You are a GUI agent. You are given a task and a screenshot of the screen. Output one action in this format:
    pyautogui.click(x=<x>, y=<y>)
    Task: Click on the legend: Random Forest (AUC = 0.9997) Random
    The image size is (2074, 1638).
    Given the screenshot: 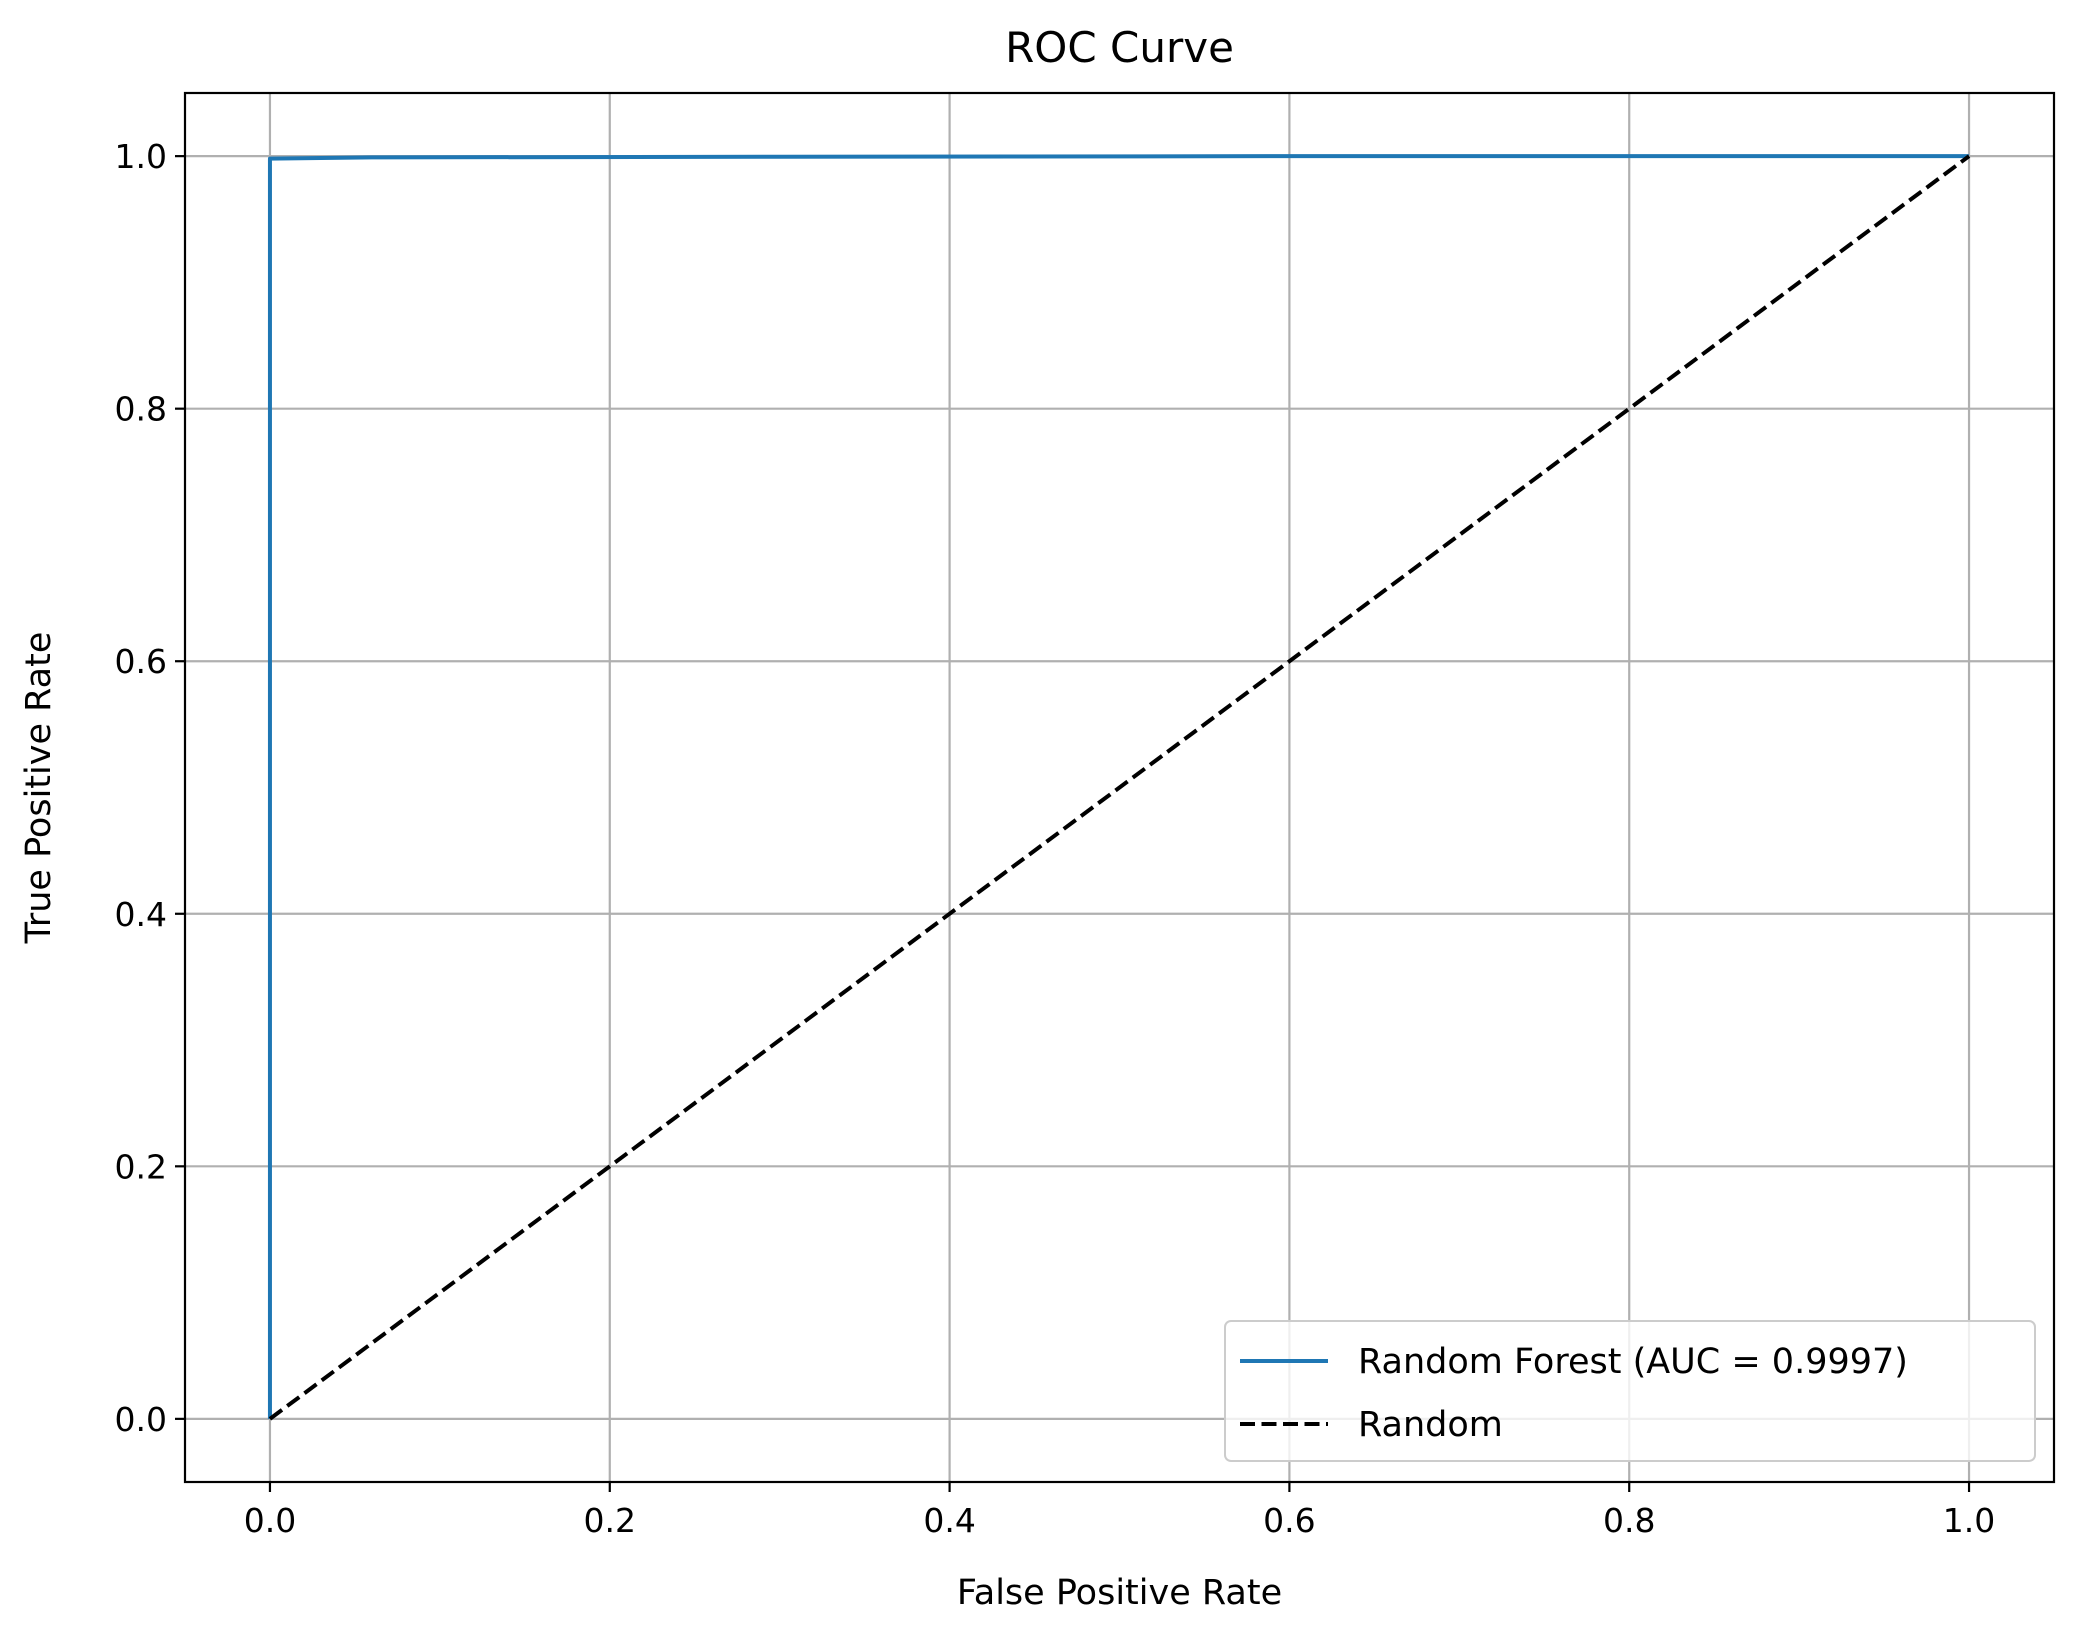 What is the action you would take?
    pyautogui.click(x=1630, y=1391)
    